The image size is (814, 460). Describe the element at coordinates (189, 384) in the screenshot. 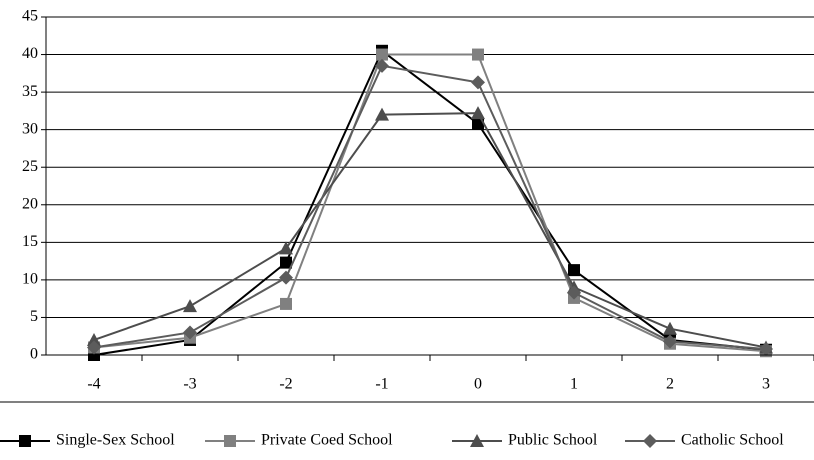

I see `x-tick-label: -3` at that location.